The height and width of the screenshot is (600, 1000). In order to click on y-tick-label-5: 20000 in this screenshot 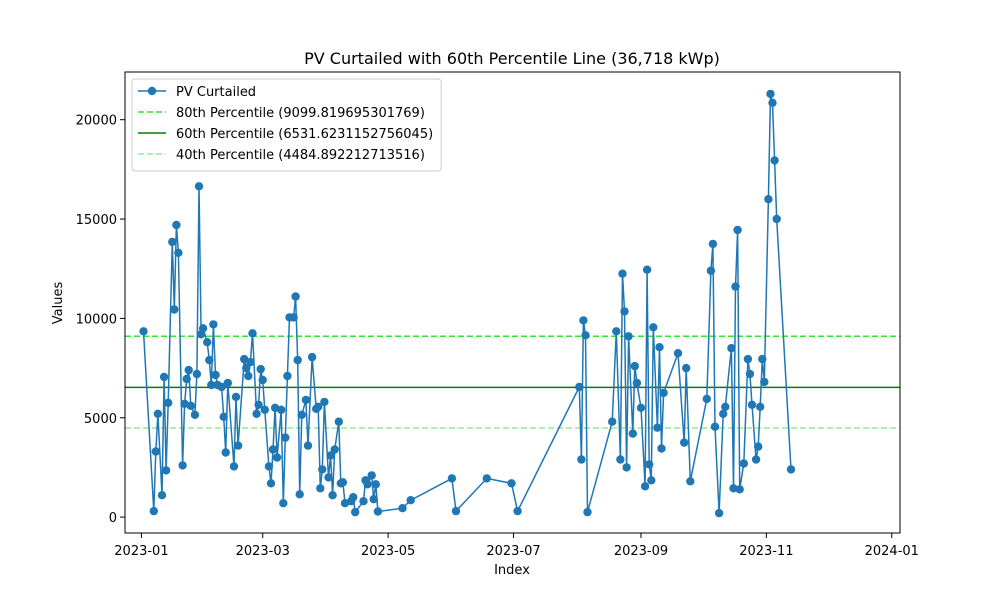, I will do `click(96, 121)`.